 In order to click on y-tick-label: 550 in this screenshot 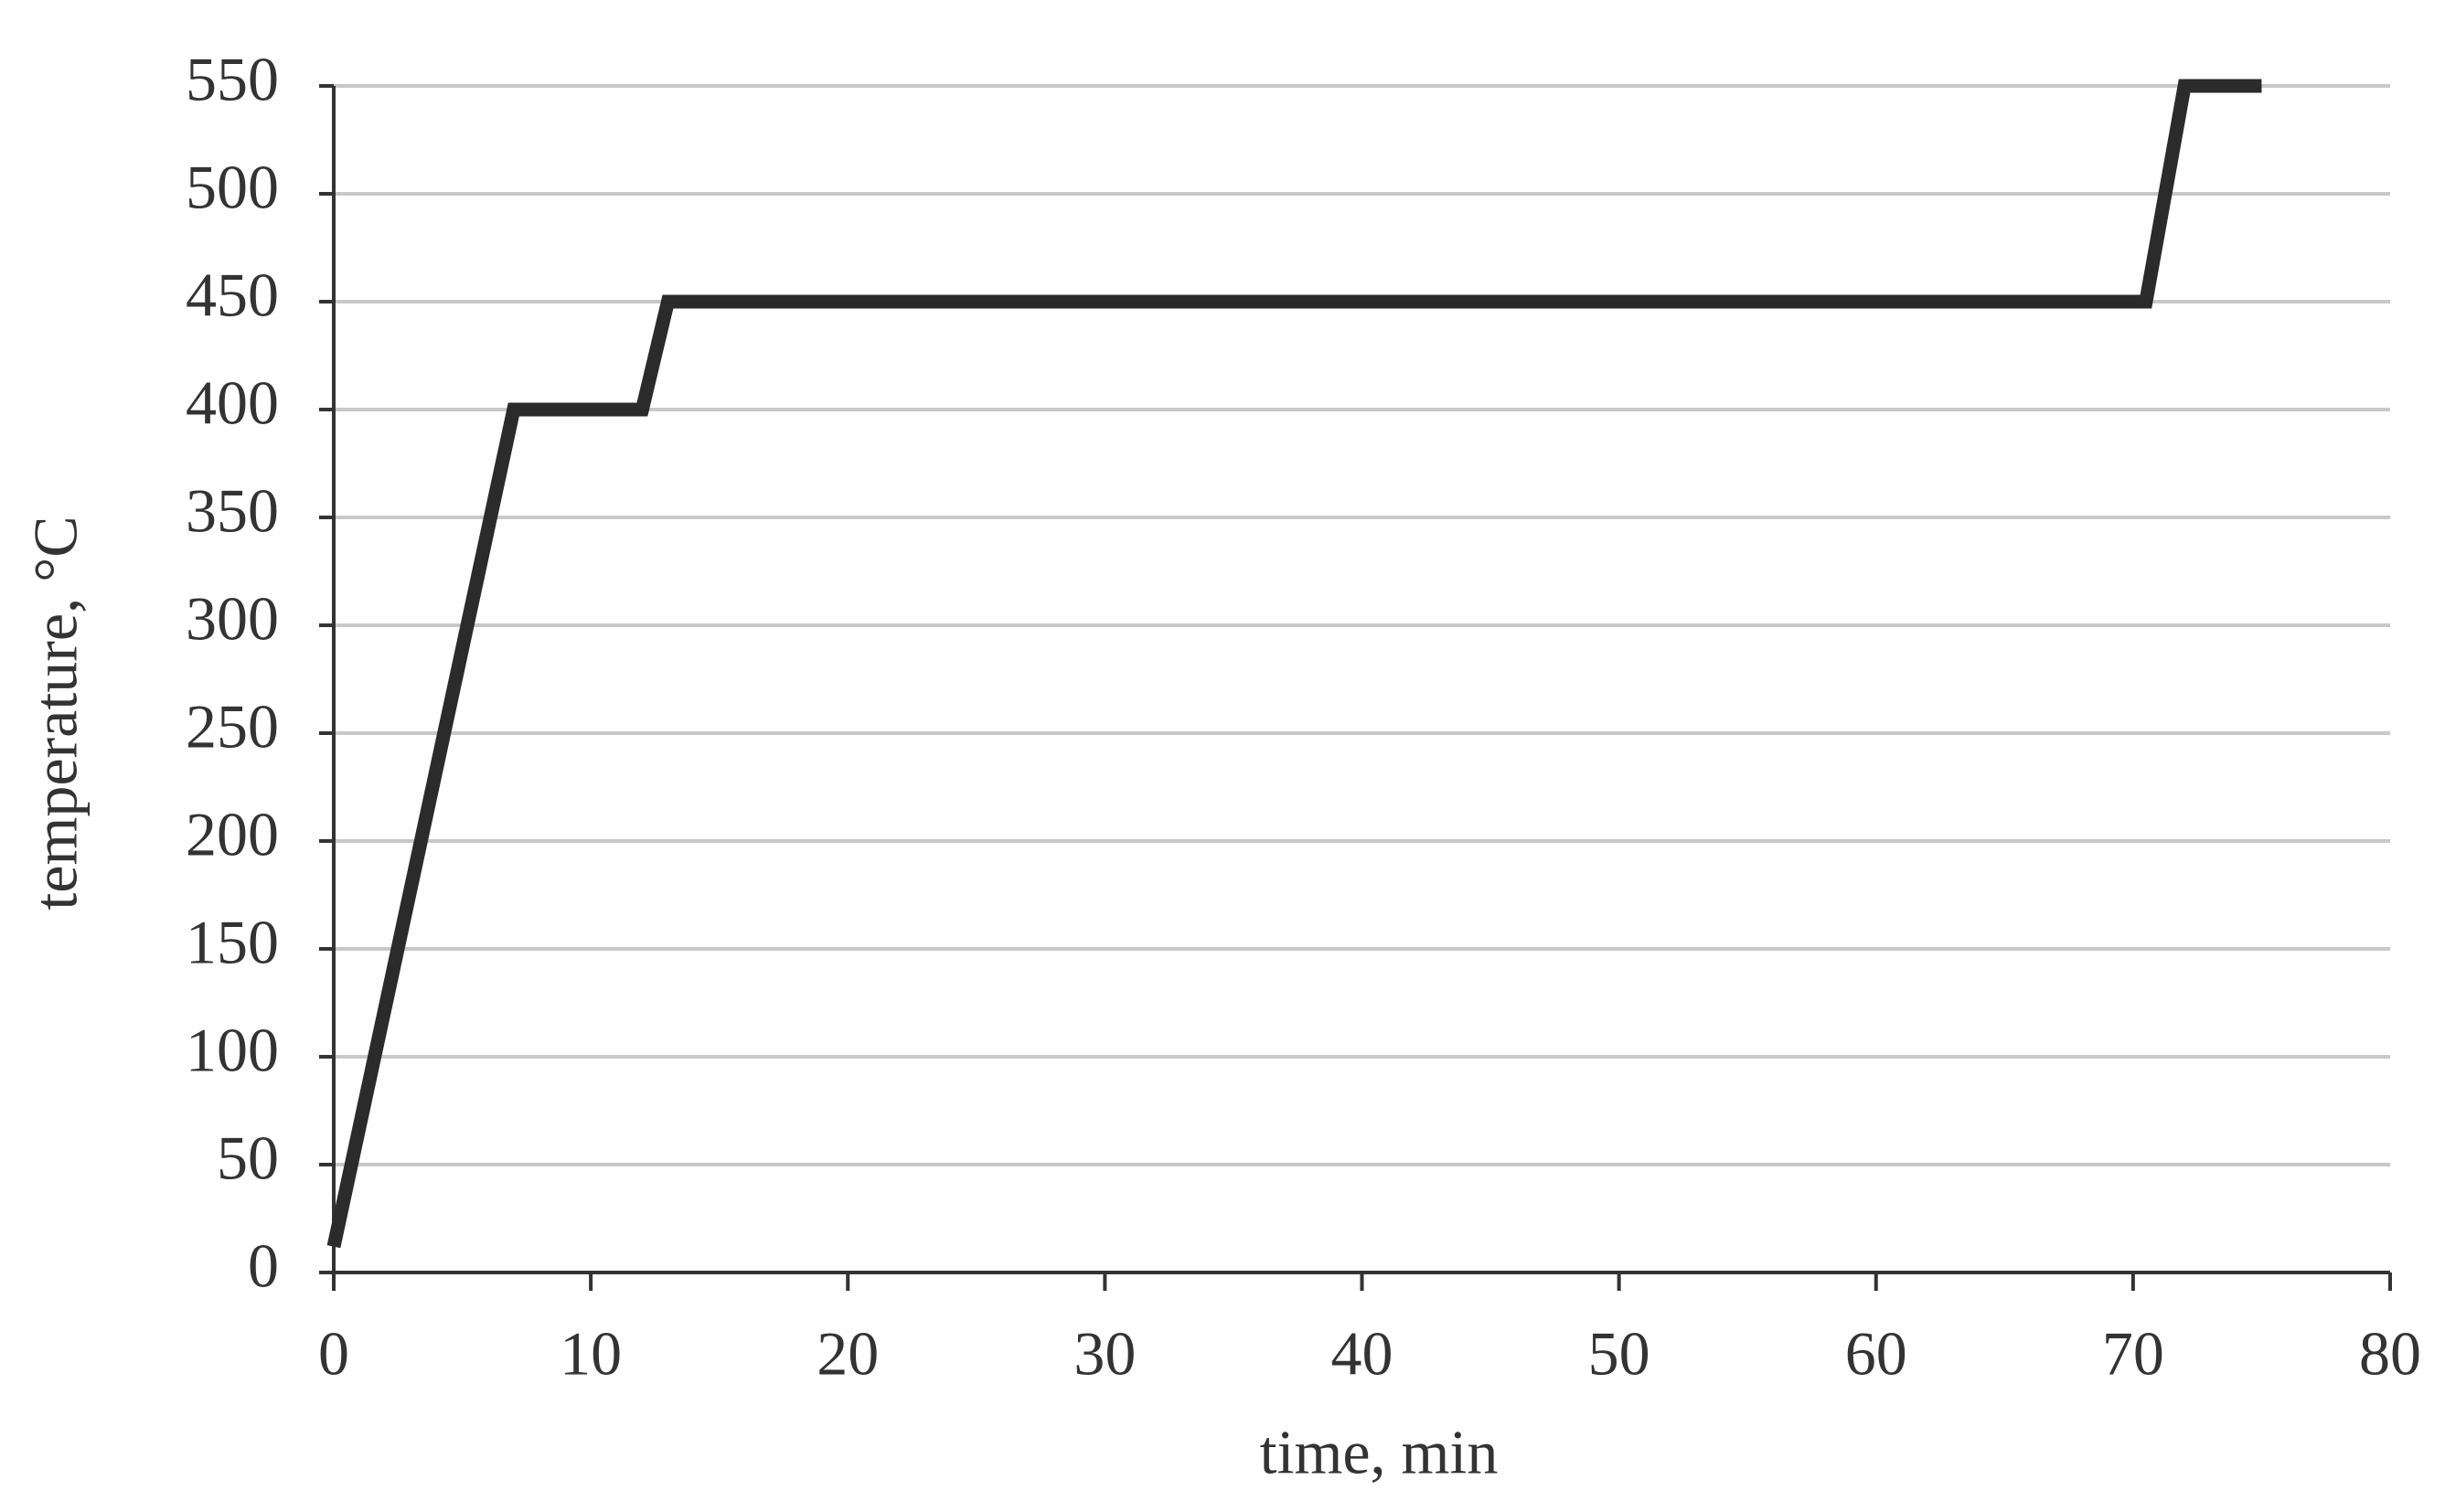, I will do `click(233, 79)`.